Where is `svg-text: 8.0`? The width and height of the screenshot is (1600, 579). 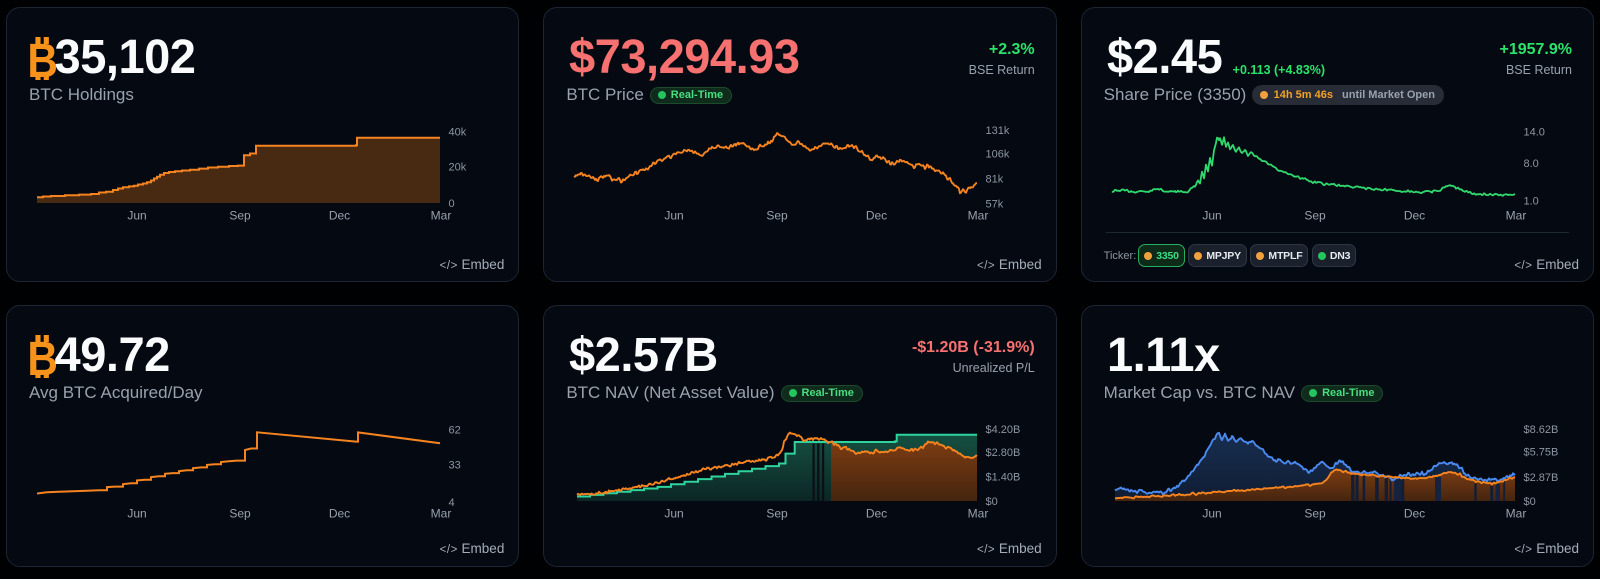
svg-text: 8.0 is located at coordinates (1530, 164).